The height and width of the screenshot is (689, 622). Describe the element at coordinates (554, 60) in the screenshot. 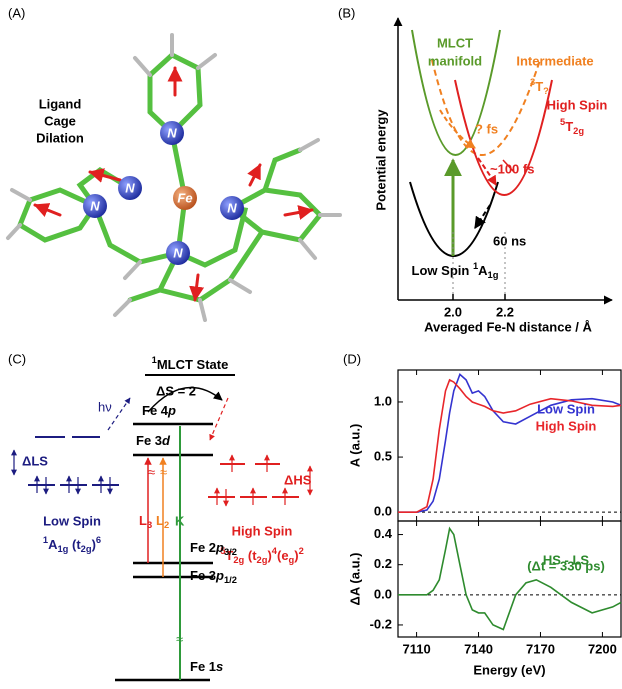

I see `state-label: Intermediate` at that location.